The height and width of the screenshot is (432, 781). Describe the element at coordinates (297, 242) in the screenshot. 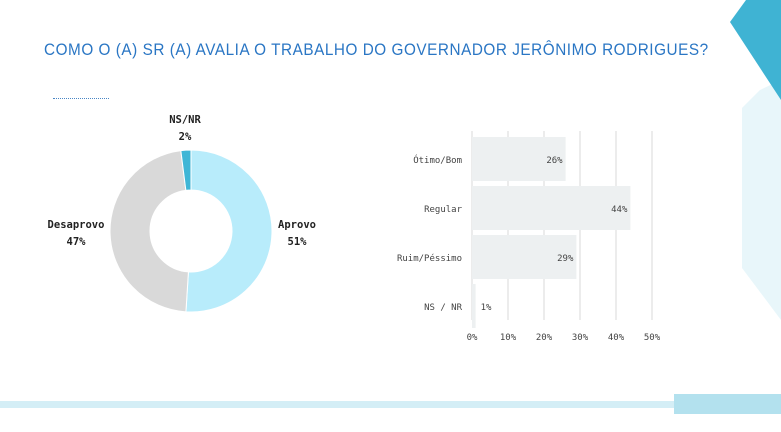

I see `label-aprovo-pct: 51%` at that location.